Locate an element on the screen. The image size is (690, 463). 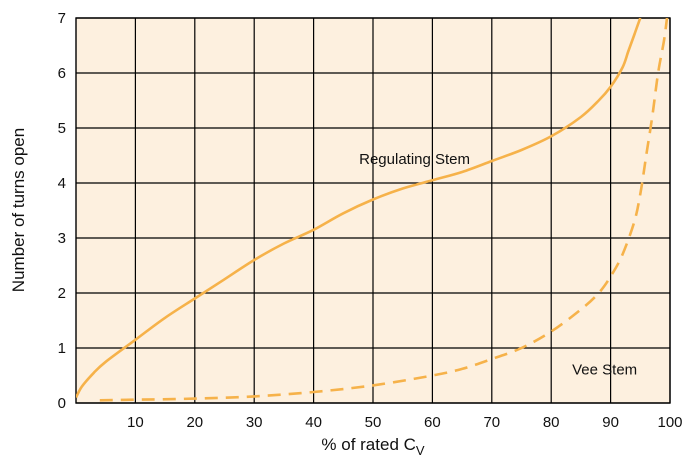
y-tick-label: 2 is located at coordinates (62, 293).